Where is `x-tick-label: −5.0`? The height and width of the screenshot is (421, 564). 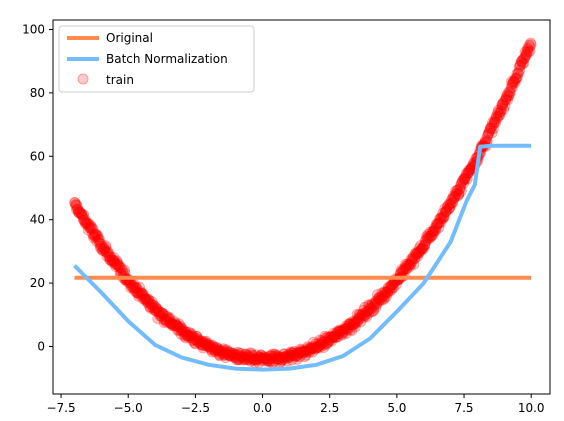 x-tick-label: −5.0 is located at coordinates (128, 408).